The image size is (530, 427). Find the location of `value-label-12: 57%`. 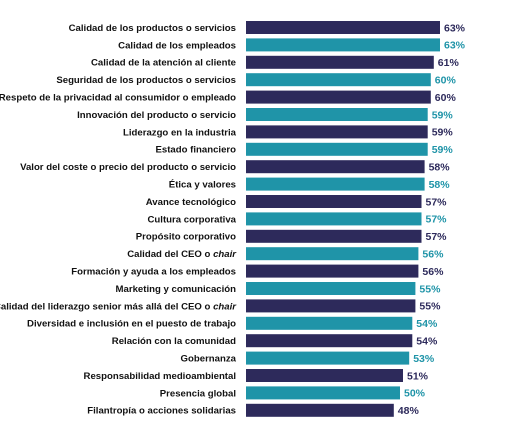

value-label-12: 57% is located at coordinates (437, 237).